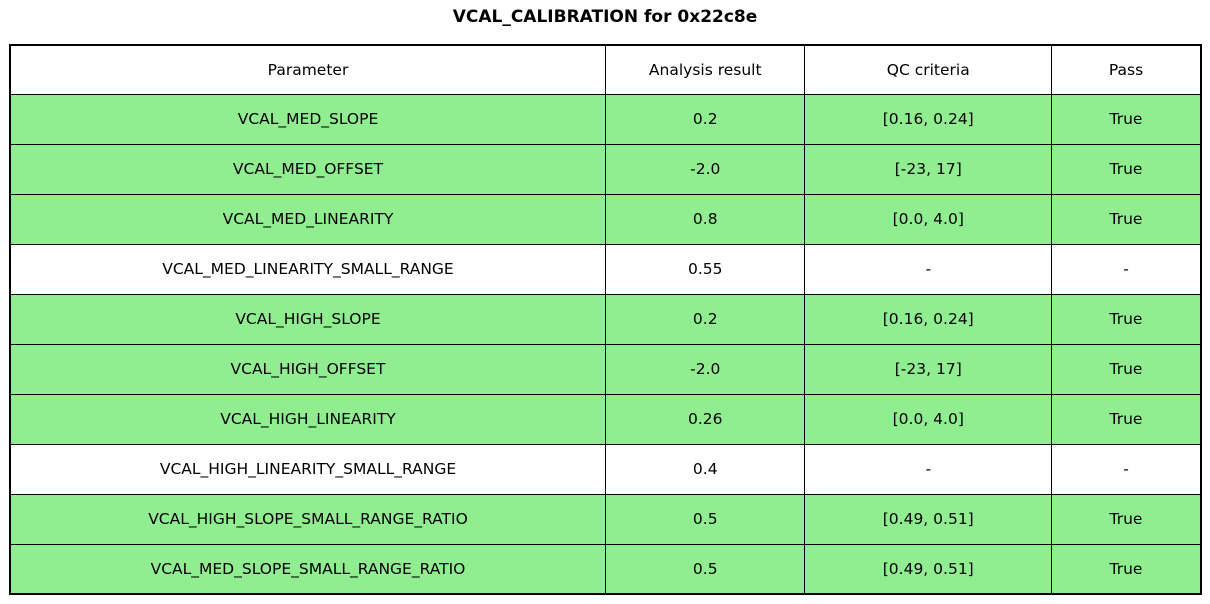 This screenshot has height=604, width=1210. I want to click on table-row-vcal-high-offset: VCAL_HIGH_OFFSET -2.0 [-23, 17] True, so click(605, 369).